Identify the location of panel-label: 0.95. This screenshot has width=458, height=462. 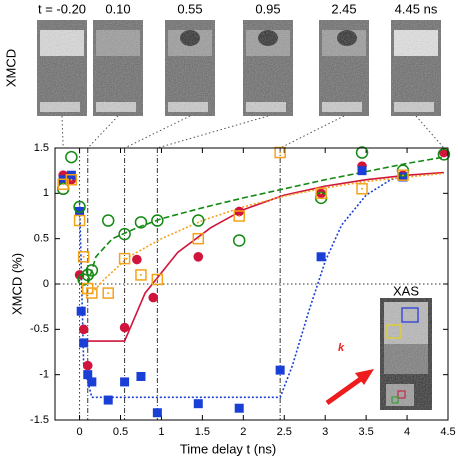
(267, 8).